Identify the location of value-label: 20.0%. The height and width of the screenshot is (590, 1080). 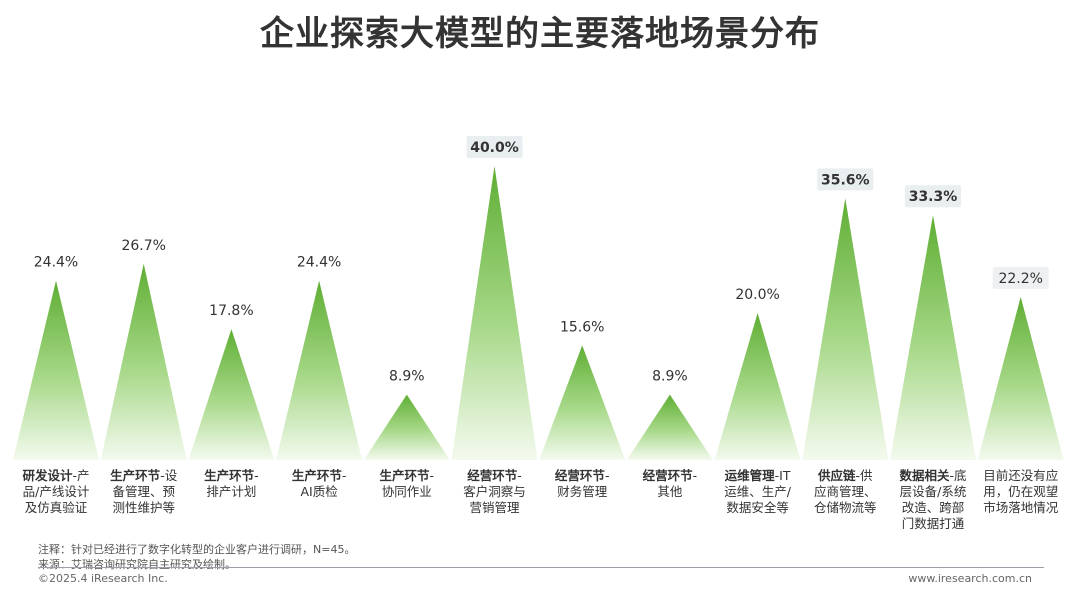
(757, 295).